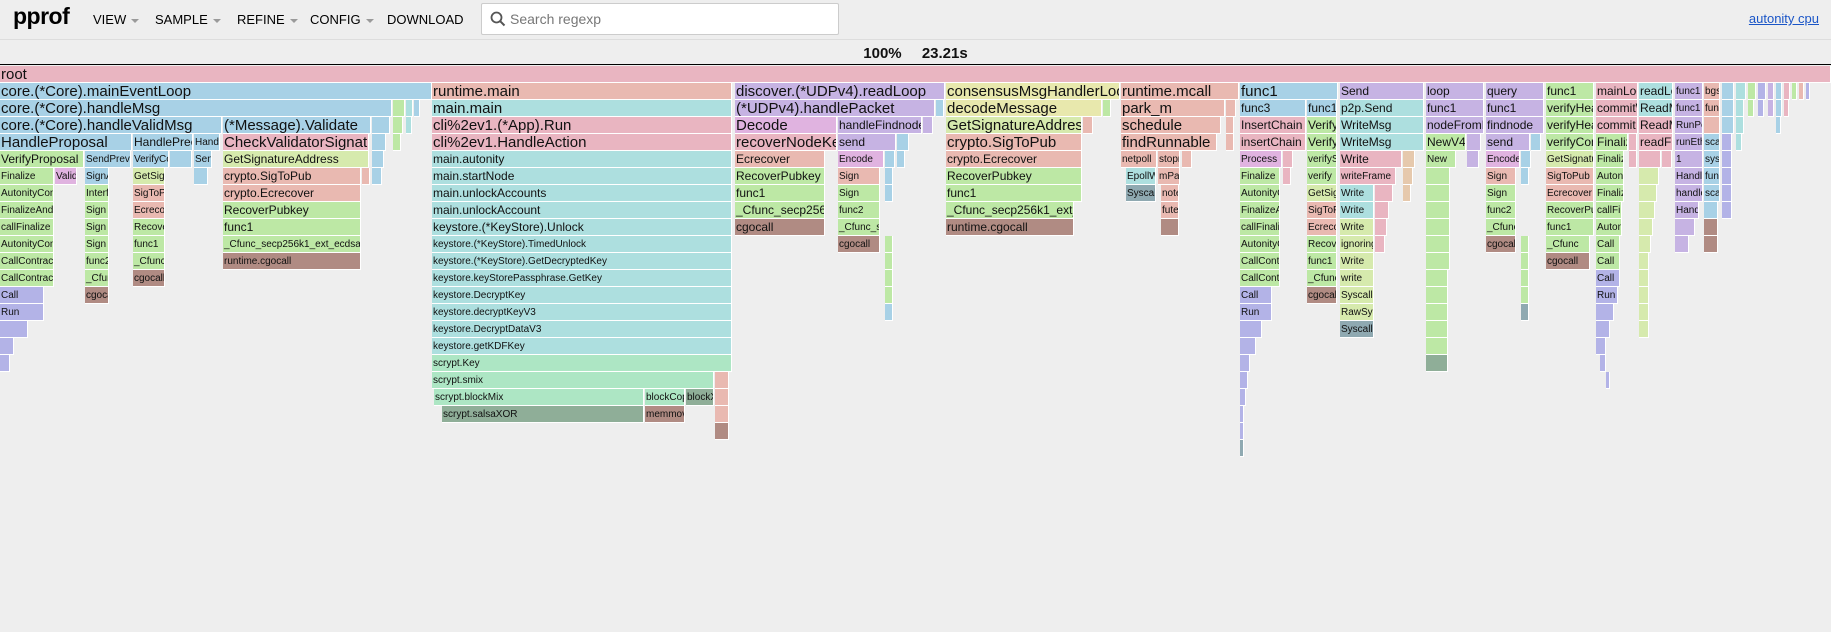  What do you see at coordinates (1357, 329) in the screenshot?
I see `flame-frame: Syscall` at bounding box center [1357, 329].